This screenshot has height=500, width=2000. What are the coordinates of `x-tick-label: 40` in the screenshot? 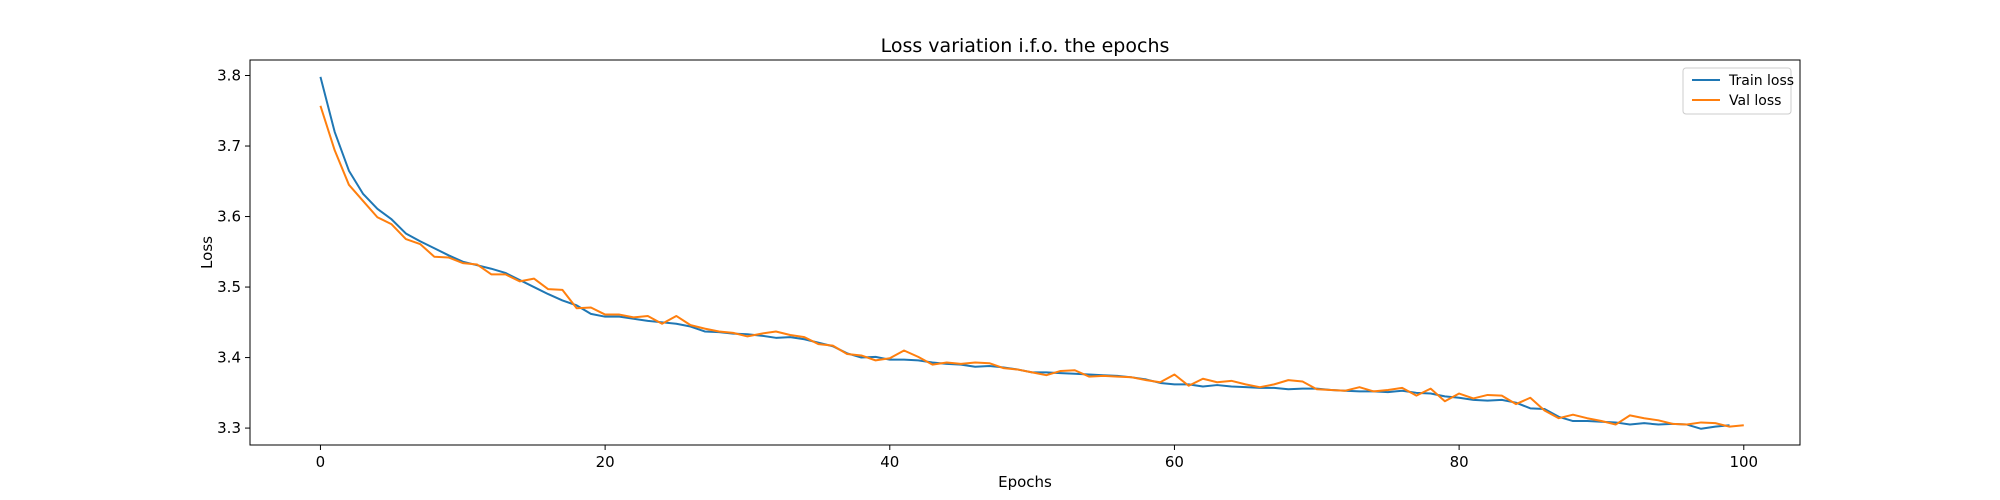 It's located at (889, 462).